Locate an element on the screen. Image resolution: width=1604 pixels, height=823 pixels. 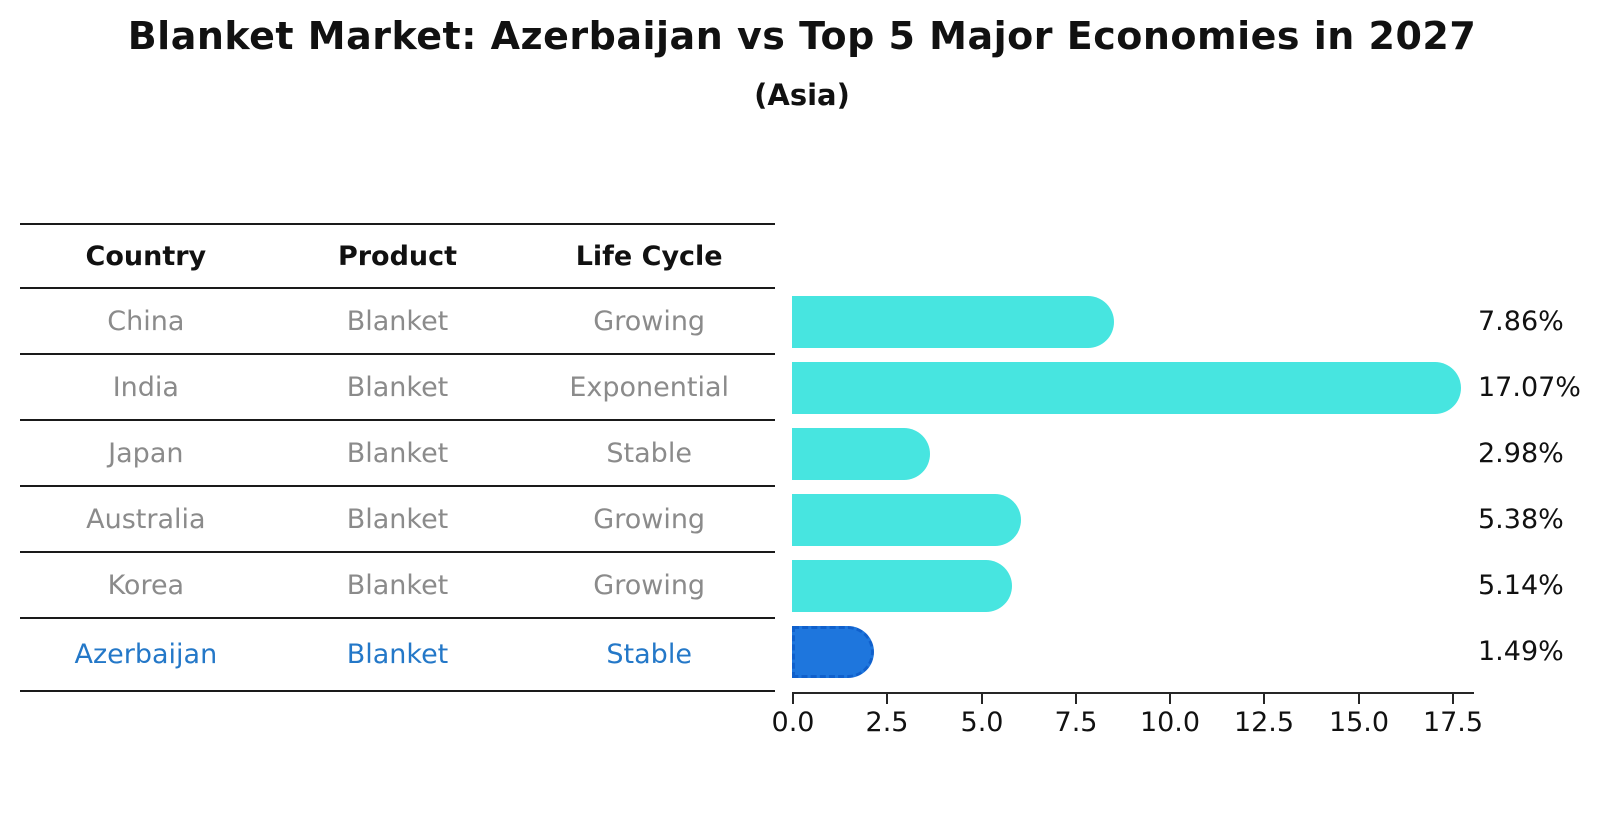
table-row: Australia Blanket Growing is located at coordinates (397, 520).